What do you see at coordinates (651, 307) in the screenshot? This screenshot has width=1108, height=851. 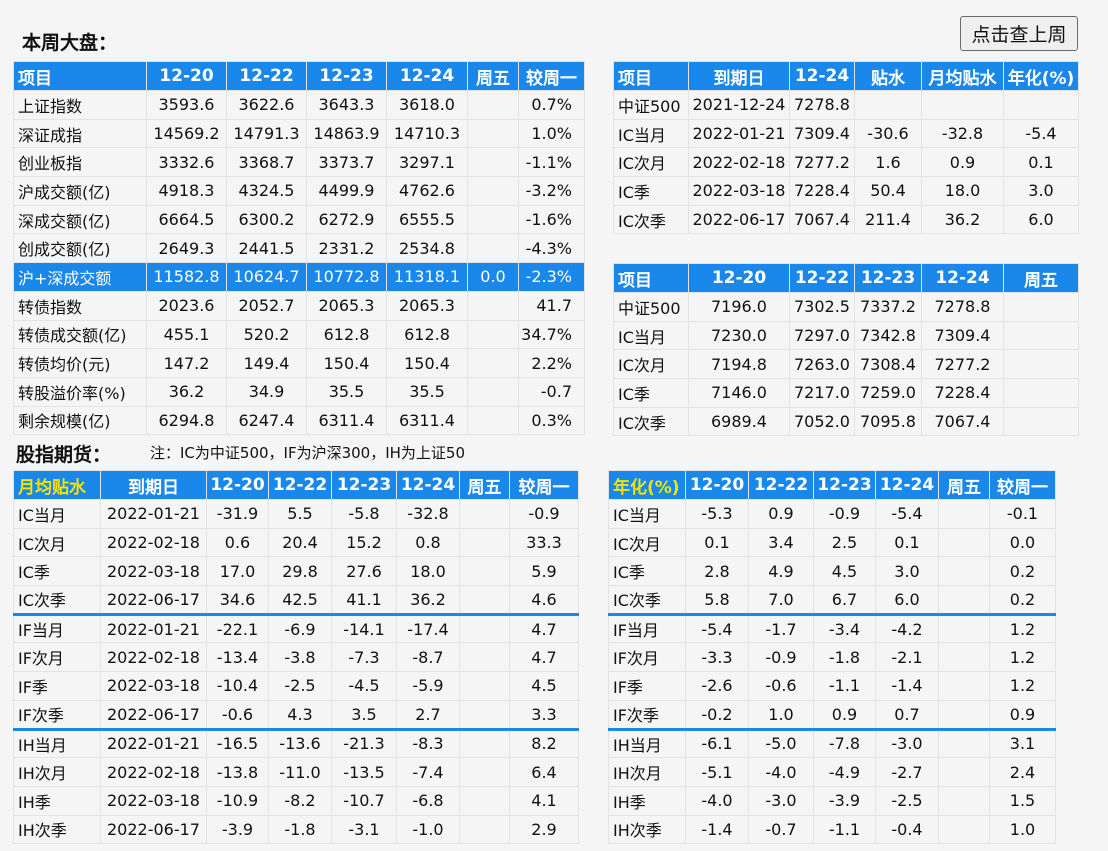 I see `row-label: 中证500` at bounding box center [651, 307].